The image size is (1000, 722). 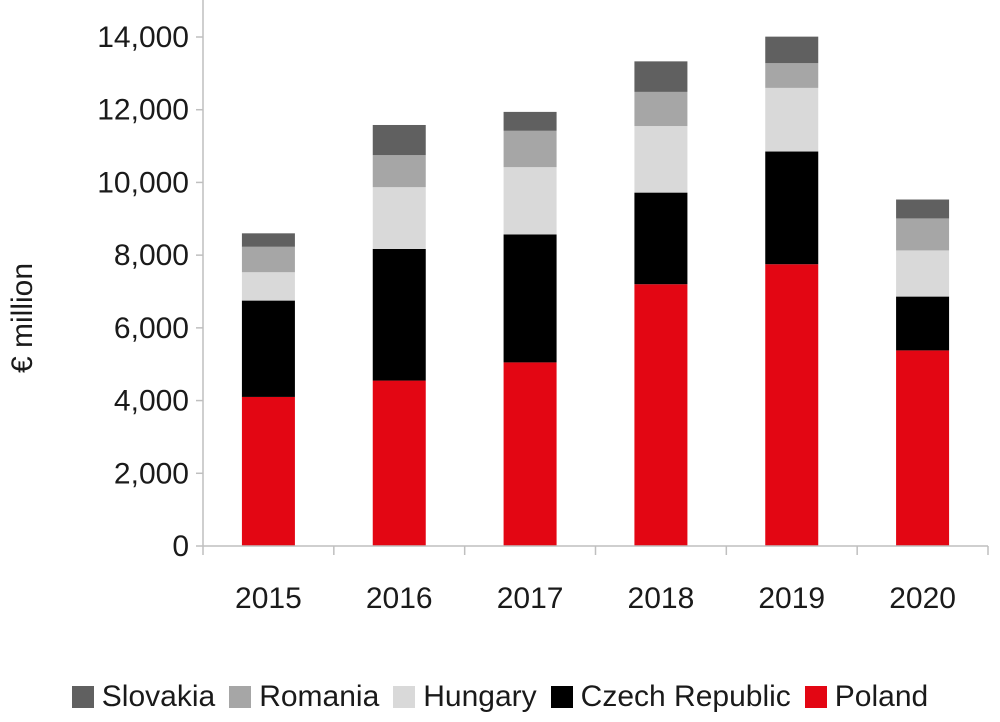 I want to click on y-tick-label: 6,000, so click(x=151, y=328).